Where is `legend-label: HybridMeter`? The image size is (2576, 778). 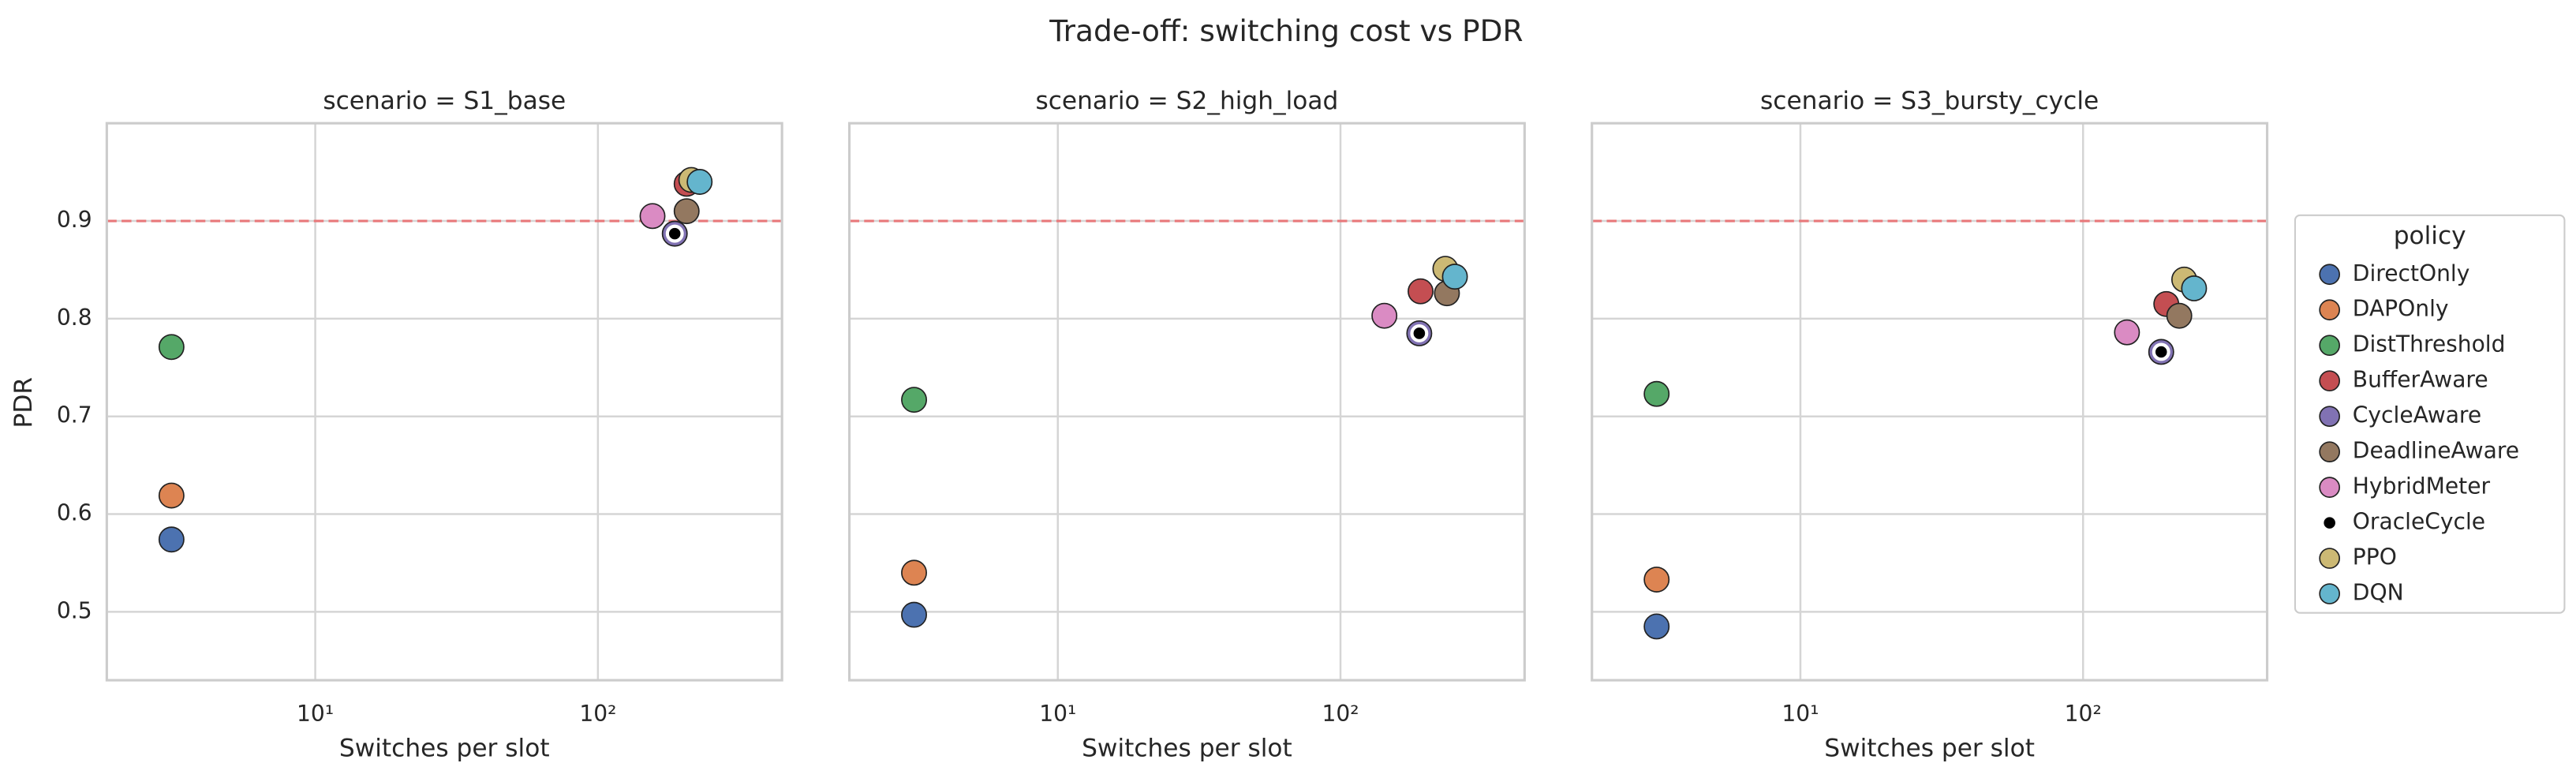 legend-label: HybridMeter is located at coordinates (2422, 486).